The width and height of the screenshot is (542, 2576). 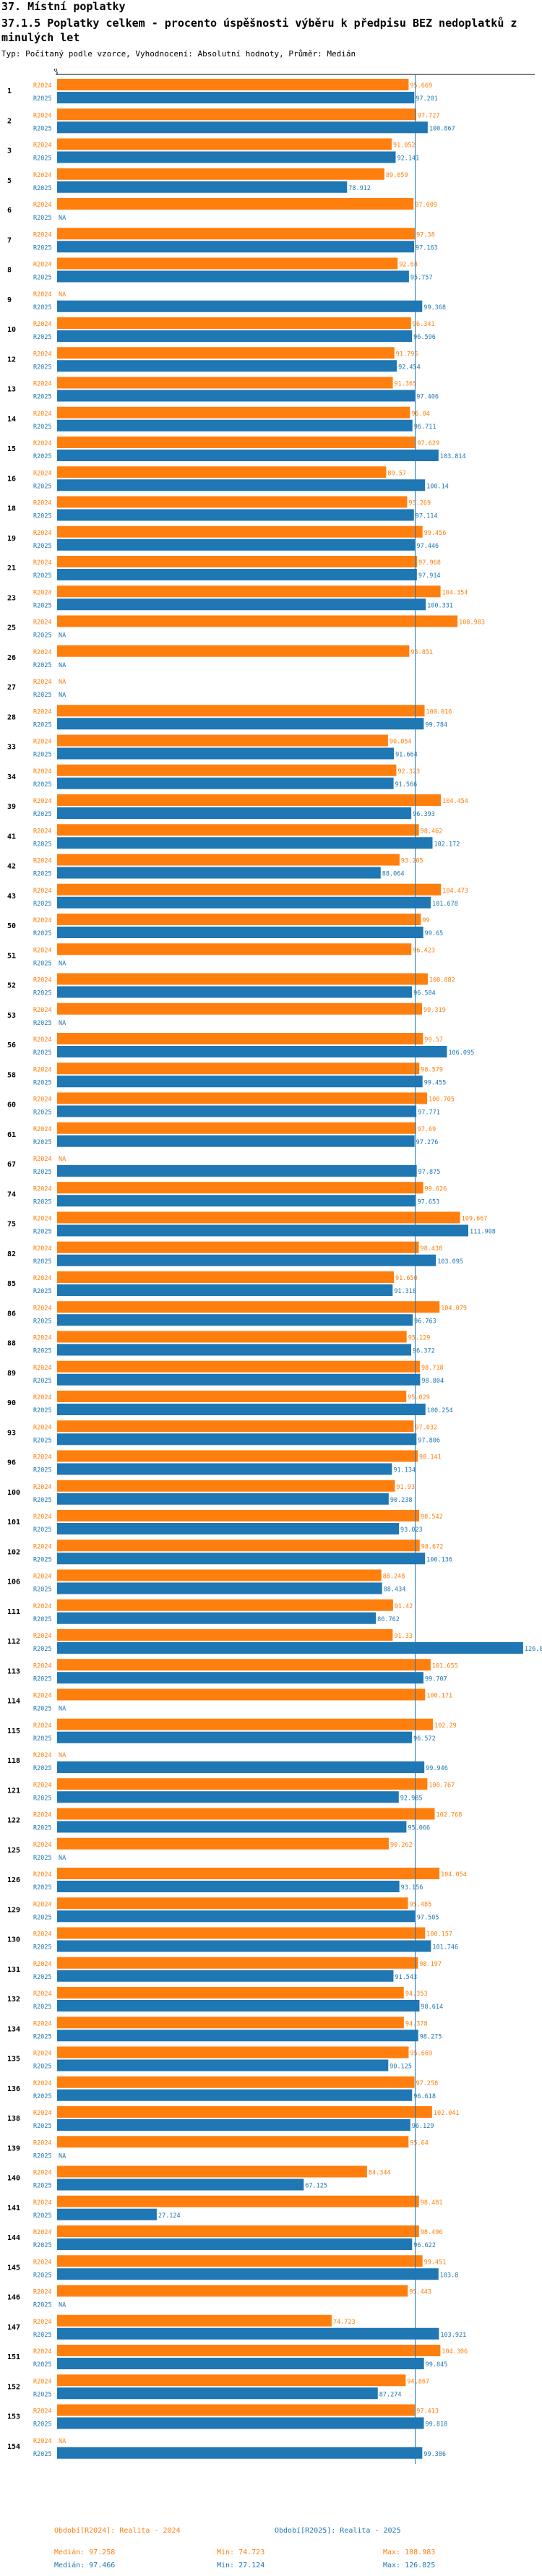 What do you see at coordinates (13, 2208) in the screenshot?
I see `row-id-label: 141` at bounding box center [13, 2208].